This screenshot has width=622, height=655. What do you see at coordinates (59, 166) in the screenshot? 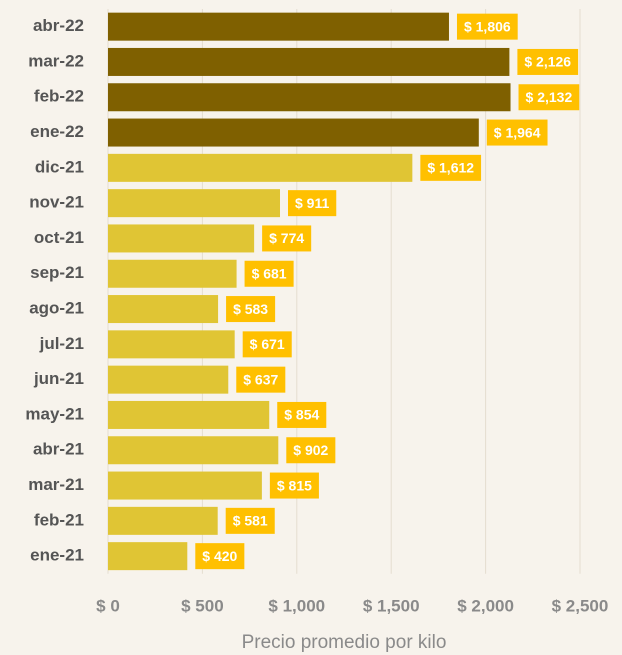
I see `y-tick-label: dic-21` at bounding box center [59, 166].